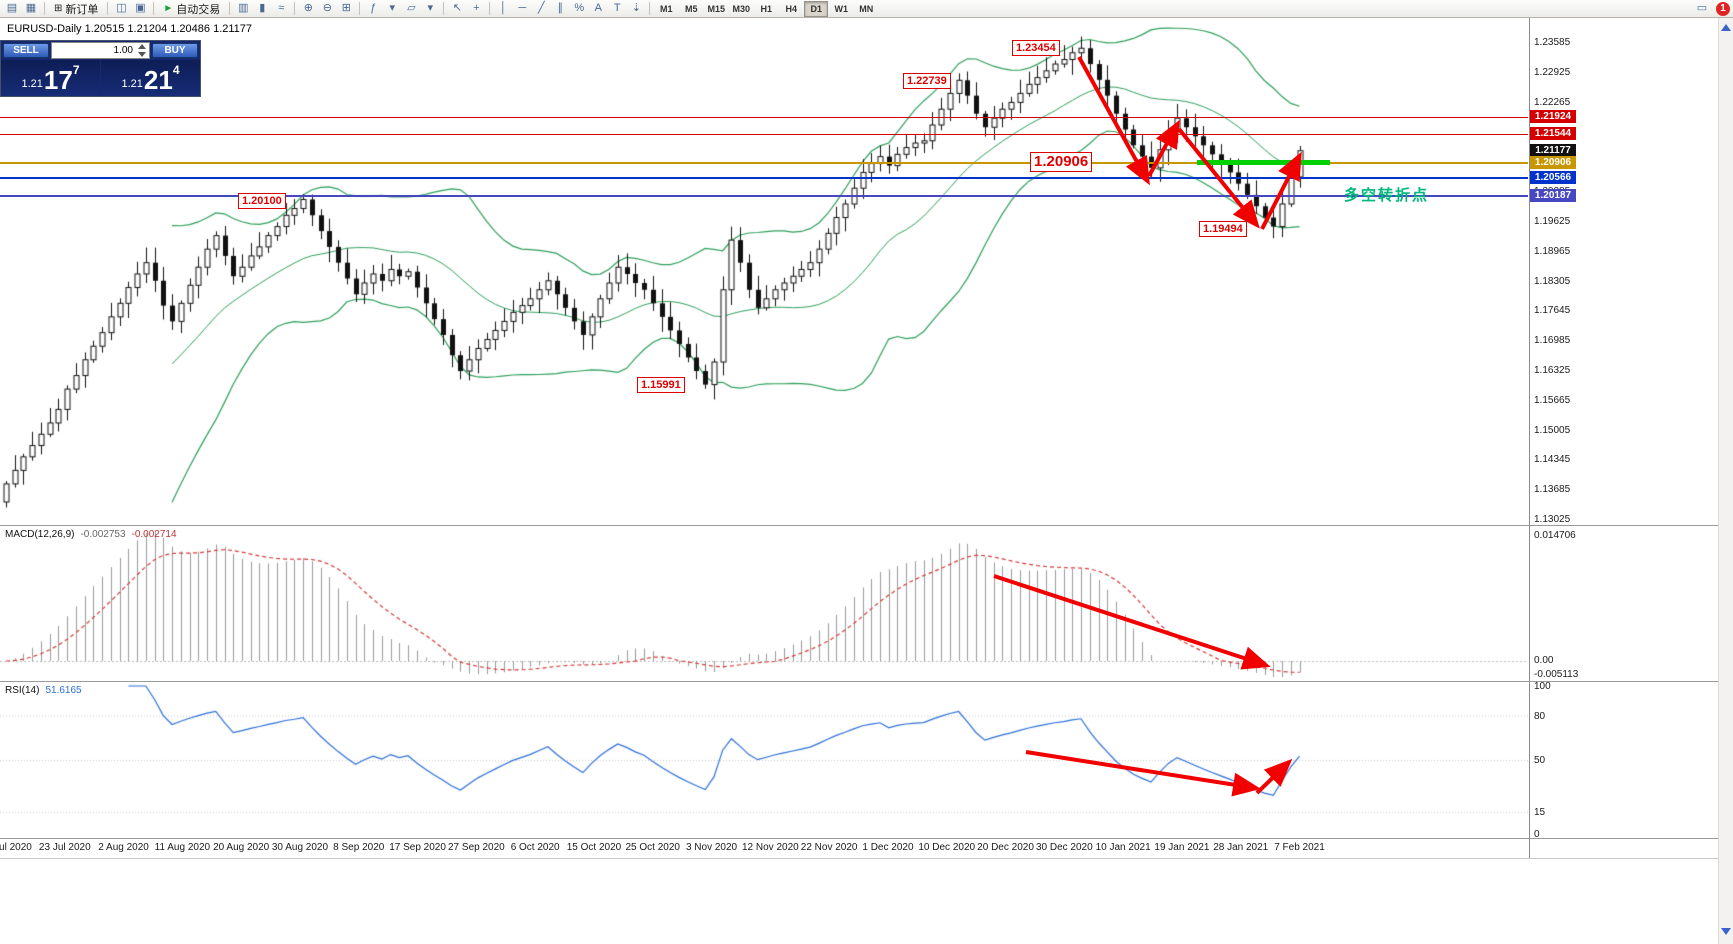  What do you see at coordinates (1553, 150) in the screenshot?
I see `price-tag-1.21177: 1.21177` at bounding box center [1553, 150].